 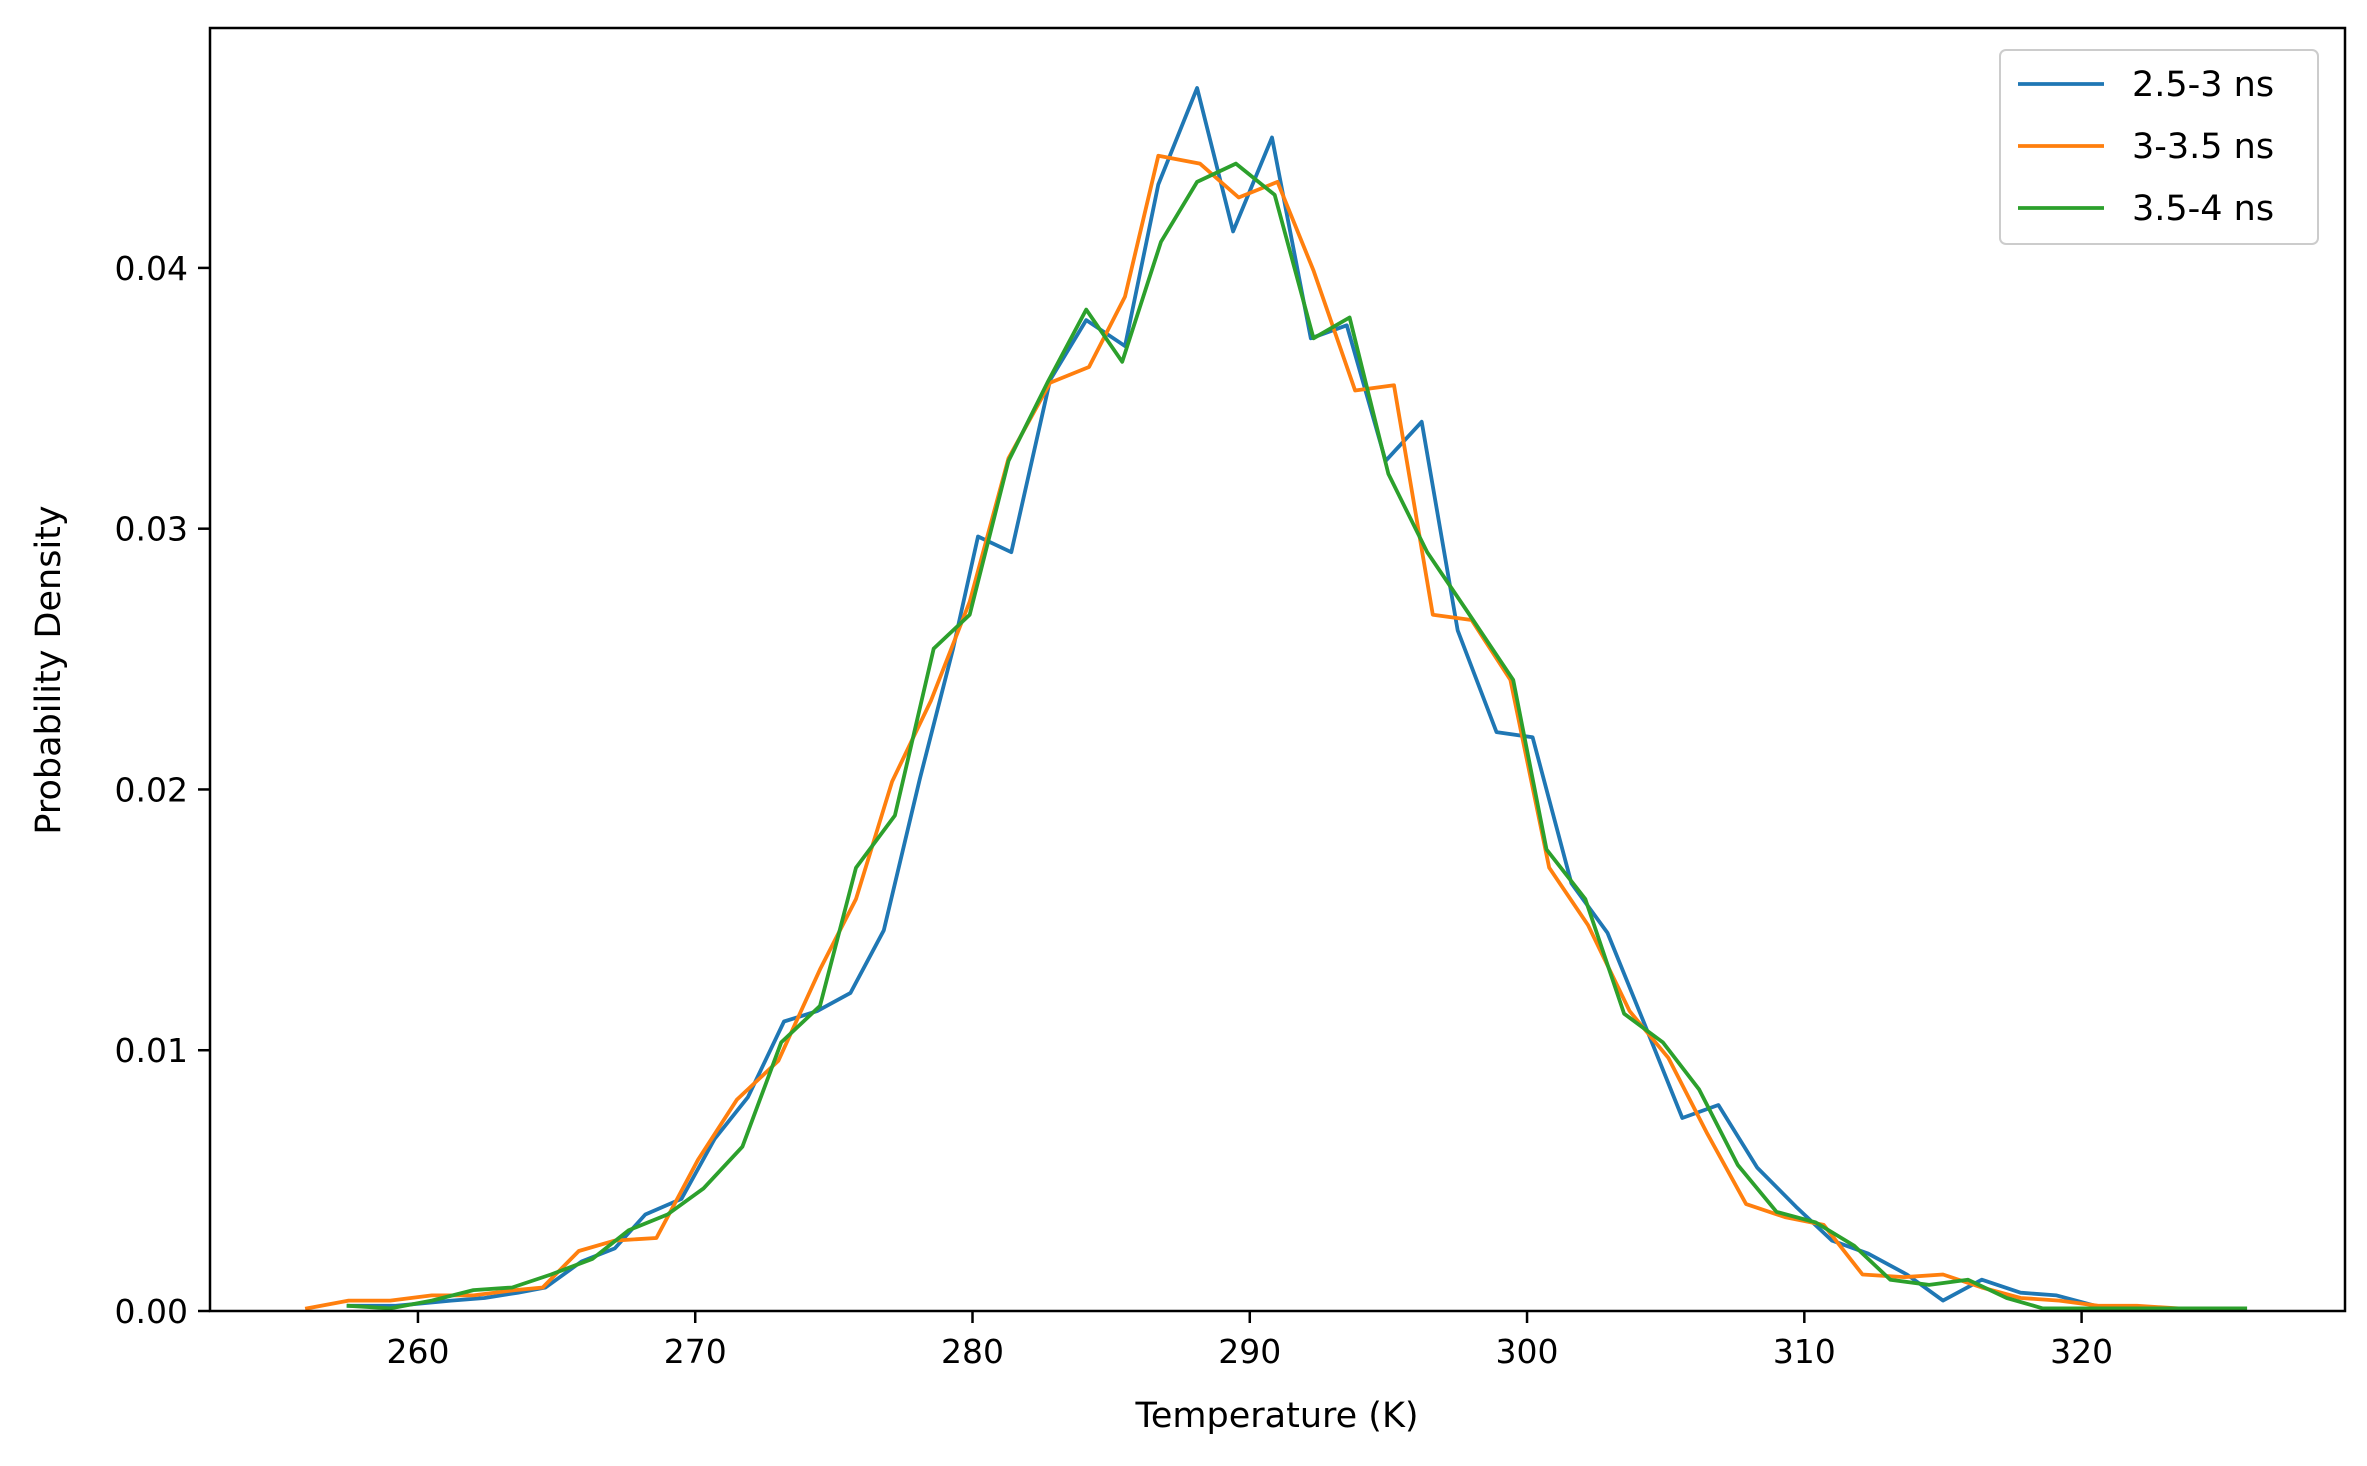 What do you see at coordinates (972, 1351) in the screenshot?
I see `x-tick-label: 280` at bounding box center [972, 1351].